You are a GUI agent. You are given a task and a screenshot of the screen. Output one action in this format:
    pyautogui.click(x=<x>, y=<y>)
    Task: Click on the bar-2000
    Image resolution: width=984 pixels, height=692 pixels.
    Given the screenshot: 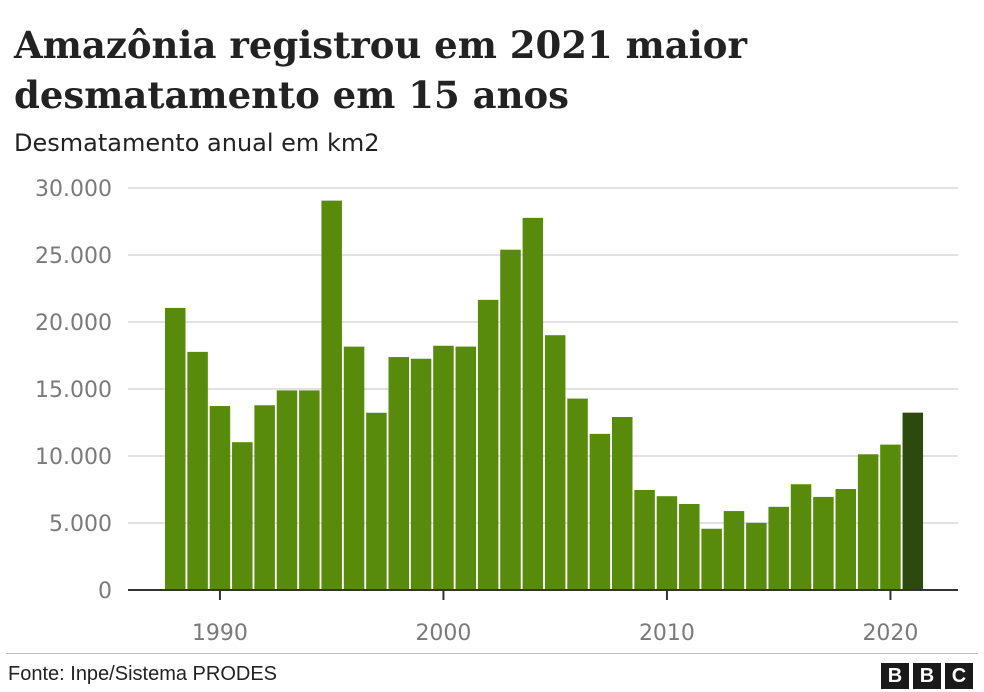 What is the action you would take?
    pyautogui.click(x=443, y=467)
    